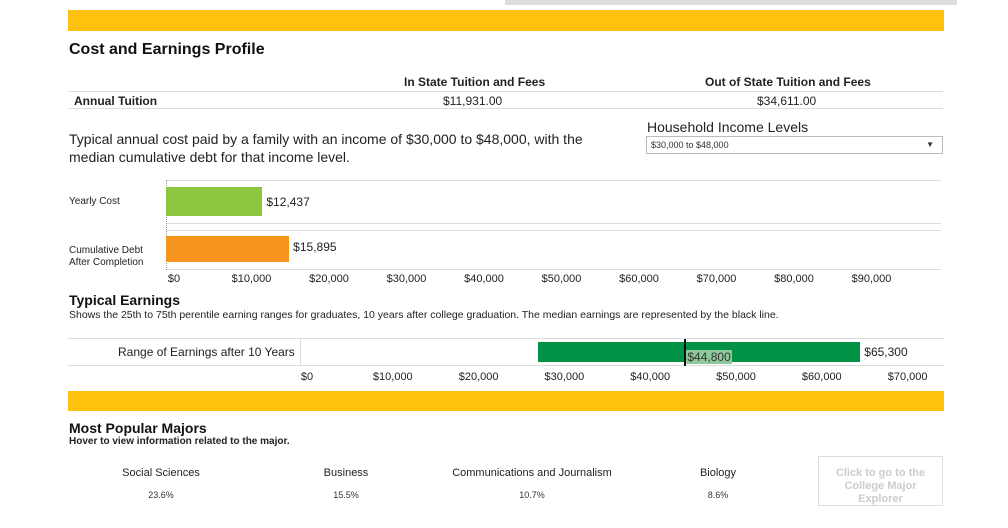  What do you see at coordinates (315, 247) in the screenshot?
I see `debt-value: $15,895` at bounding box center [315, 247].